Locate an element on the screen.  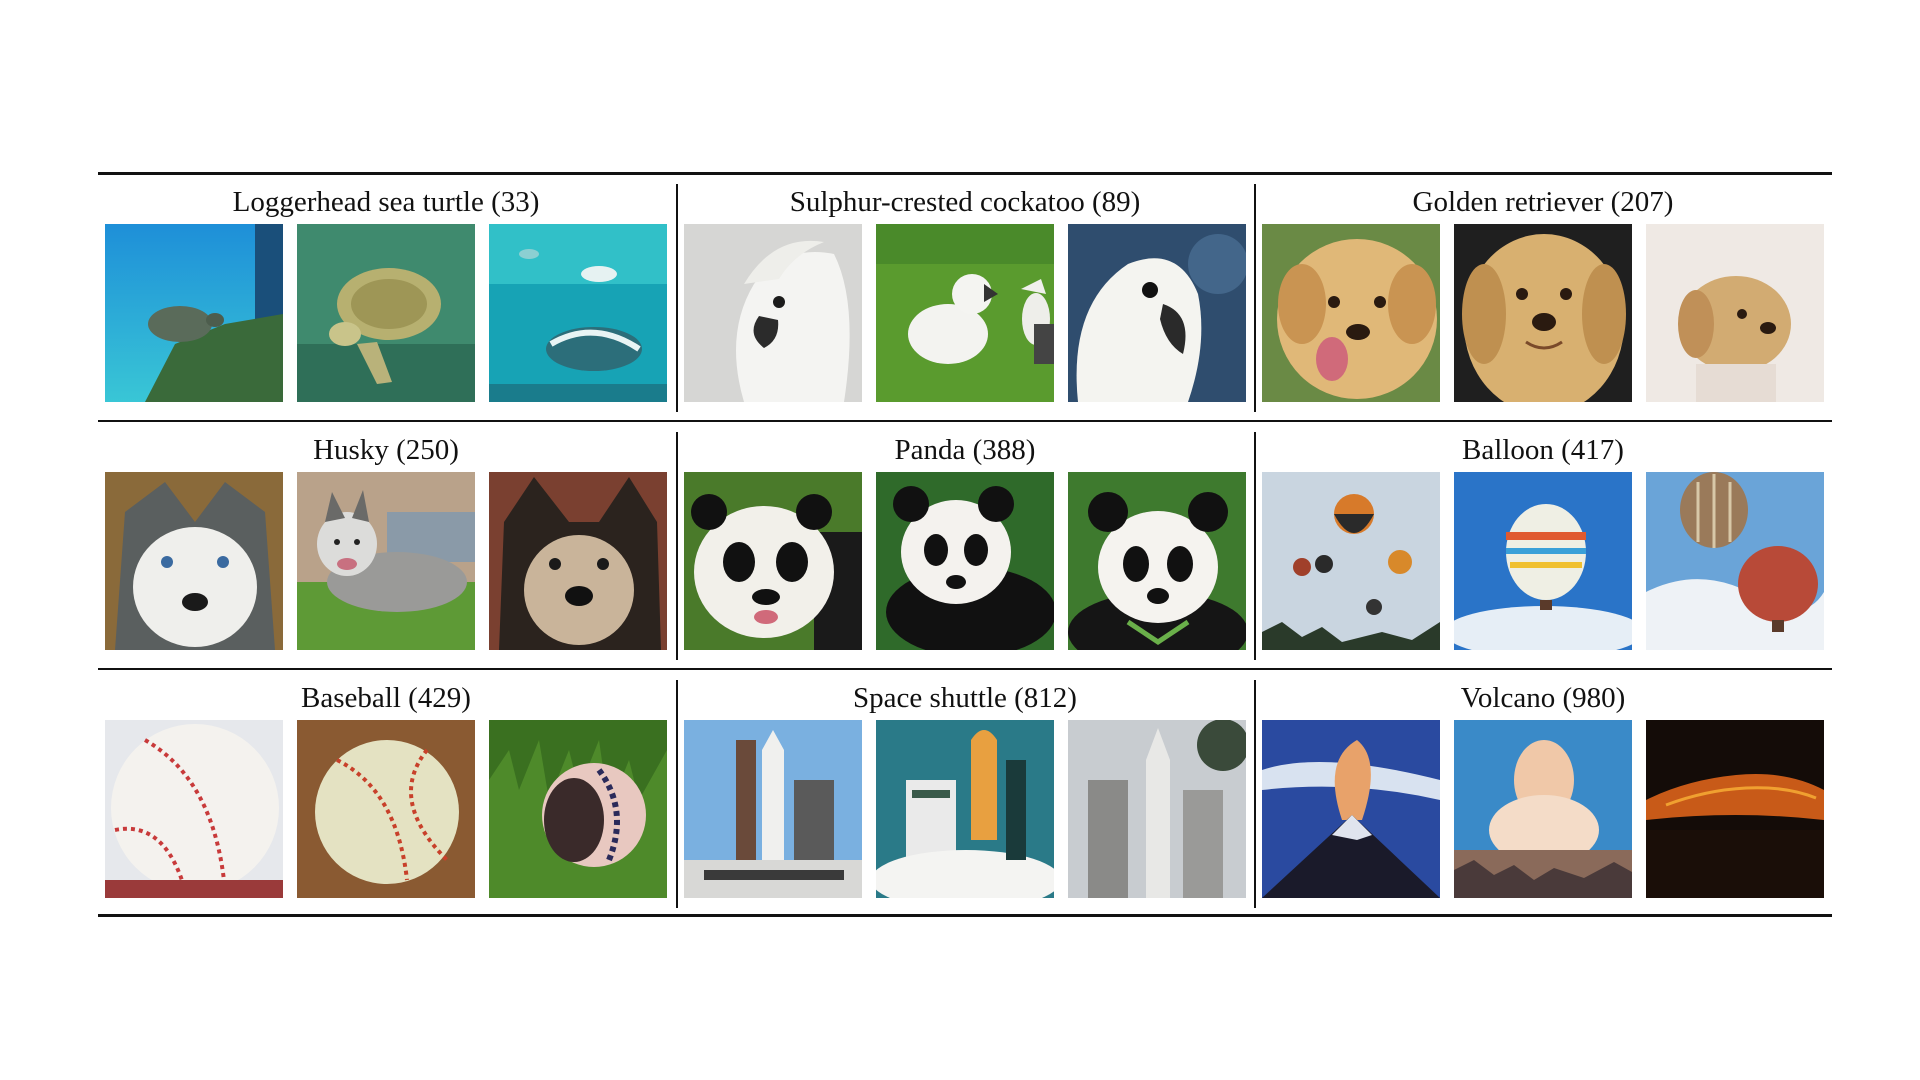
cell-sulphur-crested-cockatoo: Sulphur-crested cockatoo (89) is located at coordinates (965, 300).